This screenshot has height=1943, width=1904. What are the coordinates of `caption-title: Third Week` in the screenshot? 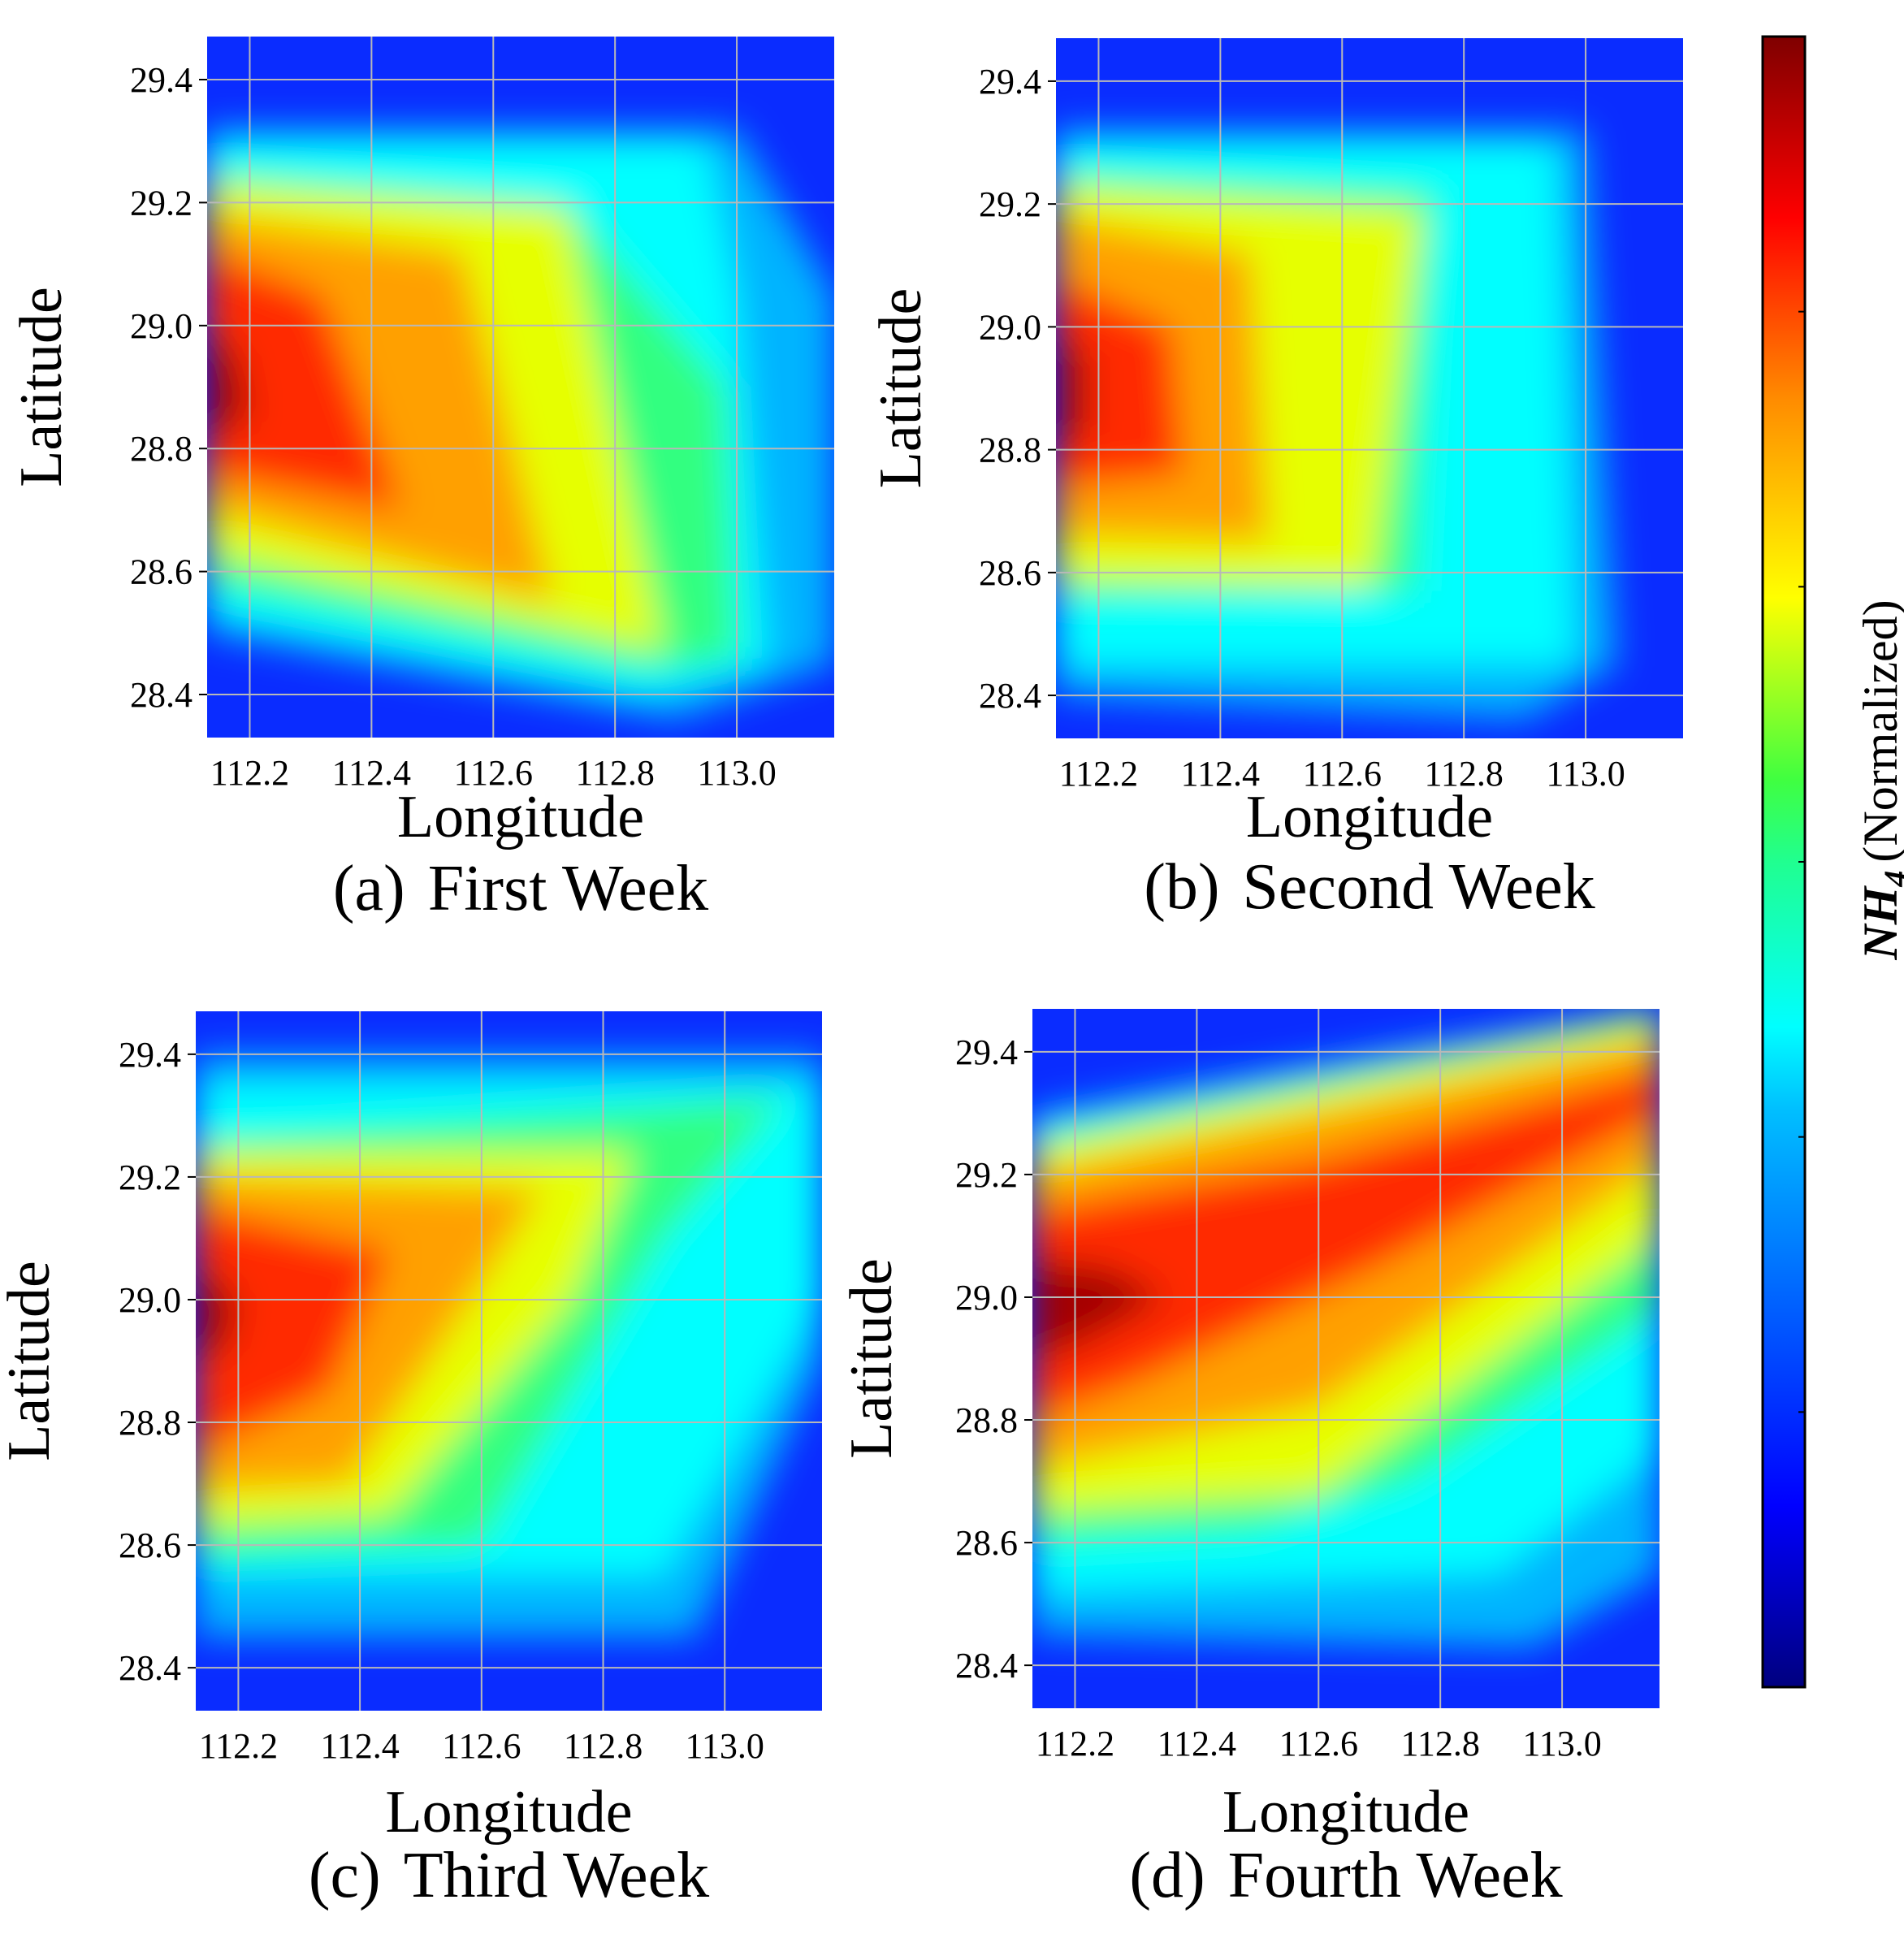 It's located at (556, 1875).